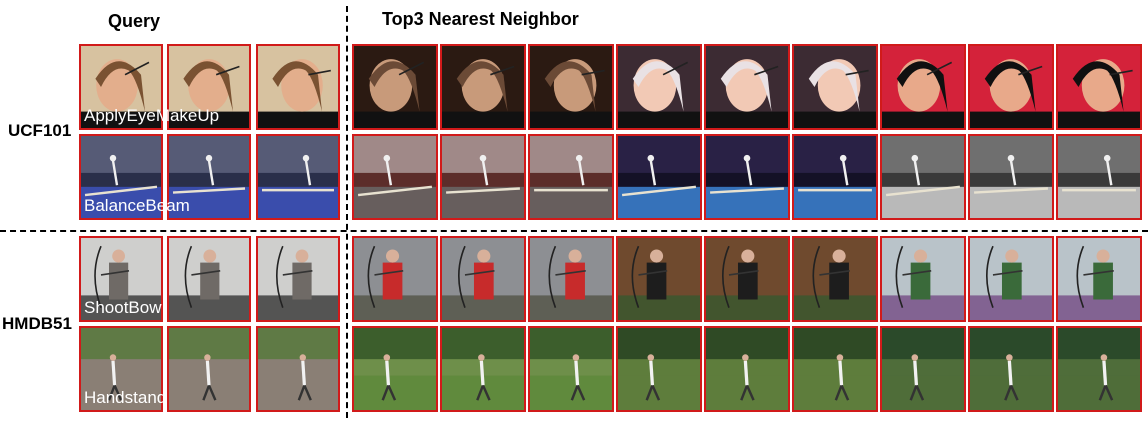  What do you see at coordinates (137, 205) in the screenshot?
I see `class-label: BalanceBeam` at bounding box center [137, 205].